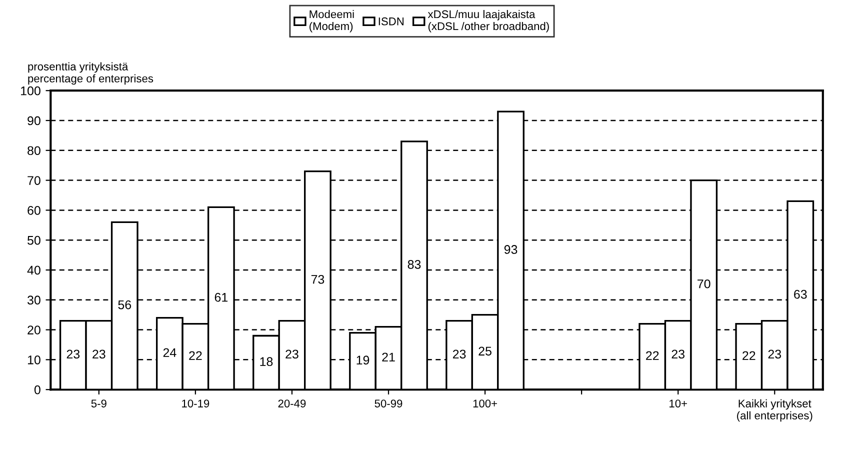  I want to click on data-label: 19, so click(363, 360).